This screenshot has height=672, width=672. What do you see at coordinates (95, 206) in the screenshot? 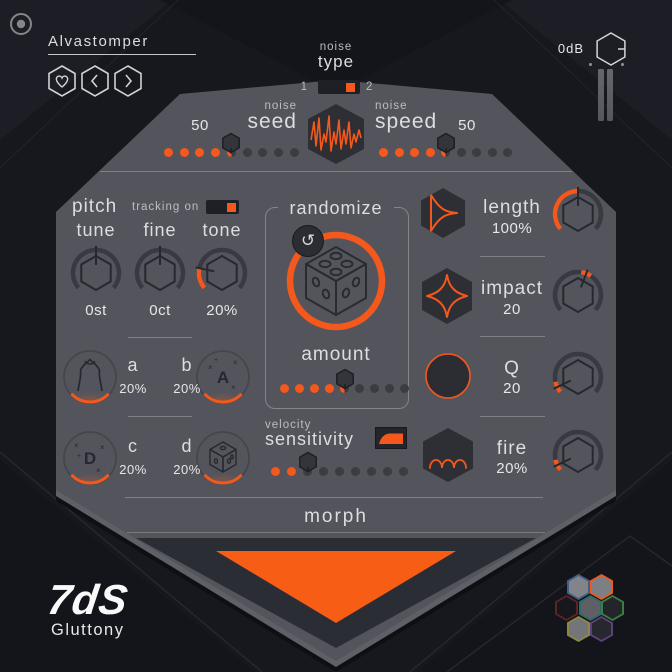
I see `pitch-section-label: pitch` at bounding box center [95, 206].